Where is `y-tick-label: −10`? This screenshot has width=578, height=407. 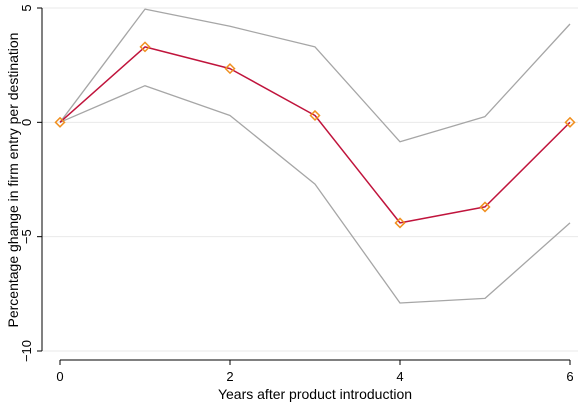 y-tick-label: −10 is located at coordinates (26, 351).